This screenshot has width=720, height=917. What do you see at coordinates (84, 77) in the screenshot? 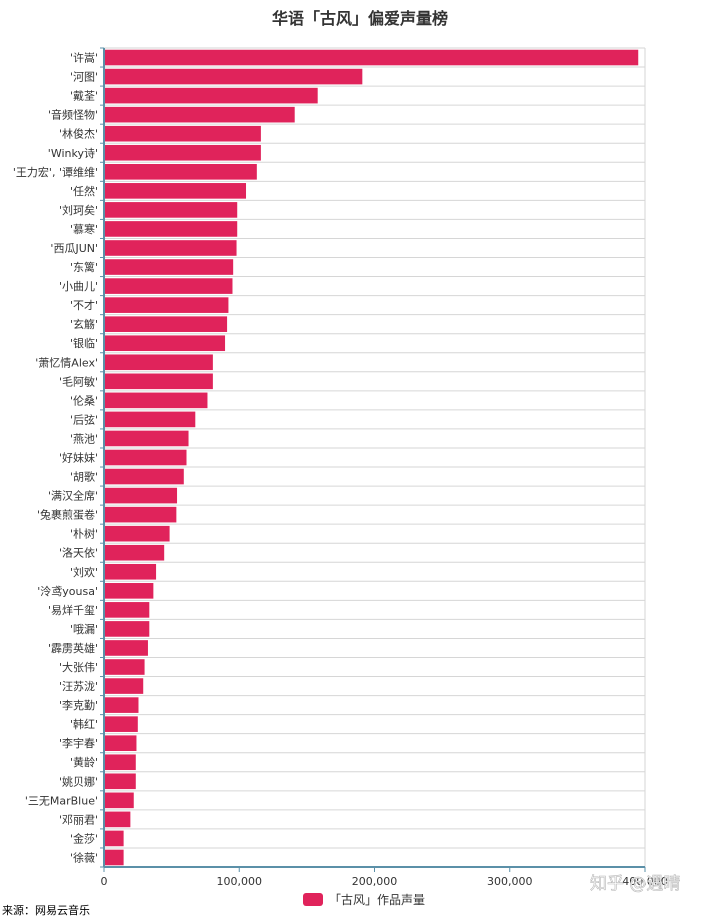
I see `category-label: '河图'` at bounding box center [84, 77].